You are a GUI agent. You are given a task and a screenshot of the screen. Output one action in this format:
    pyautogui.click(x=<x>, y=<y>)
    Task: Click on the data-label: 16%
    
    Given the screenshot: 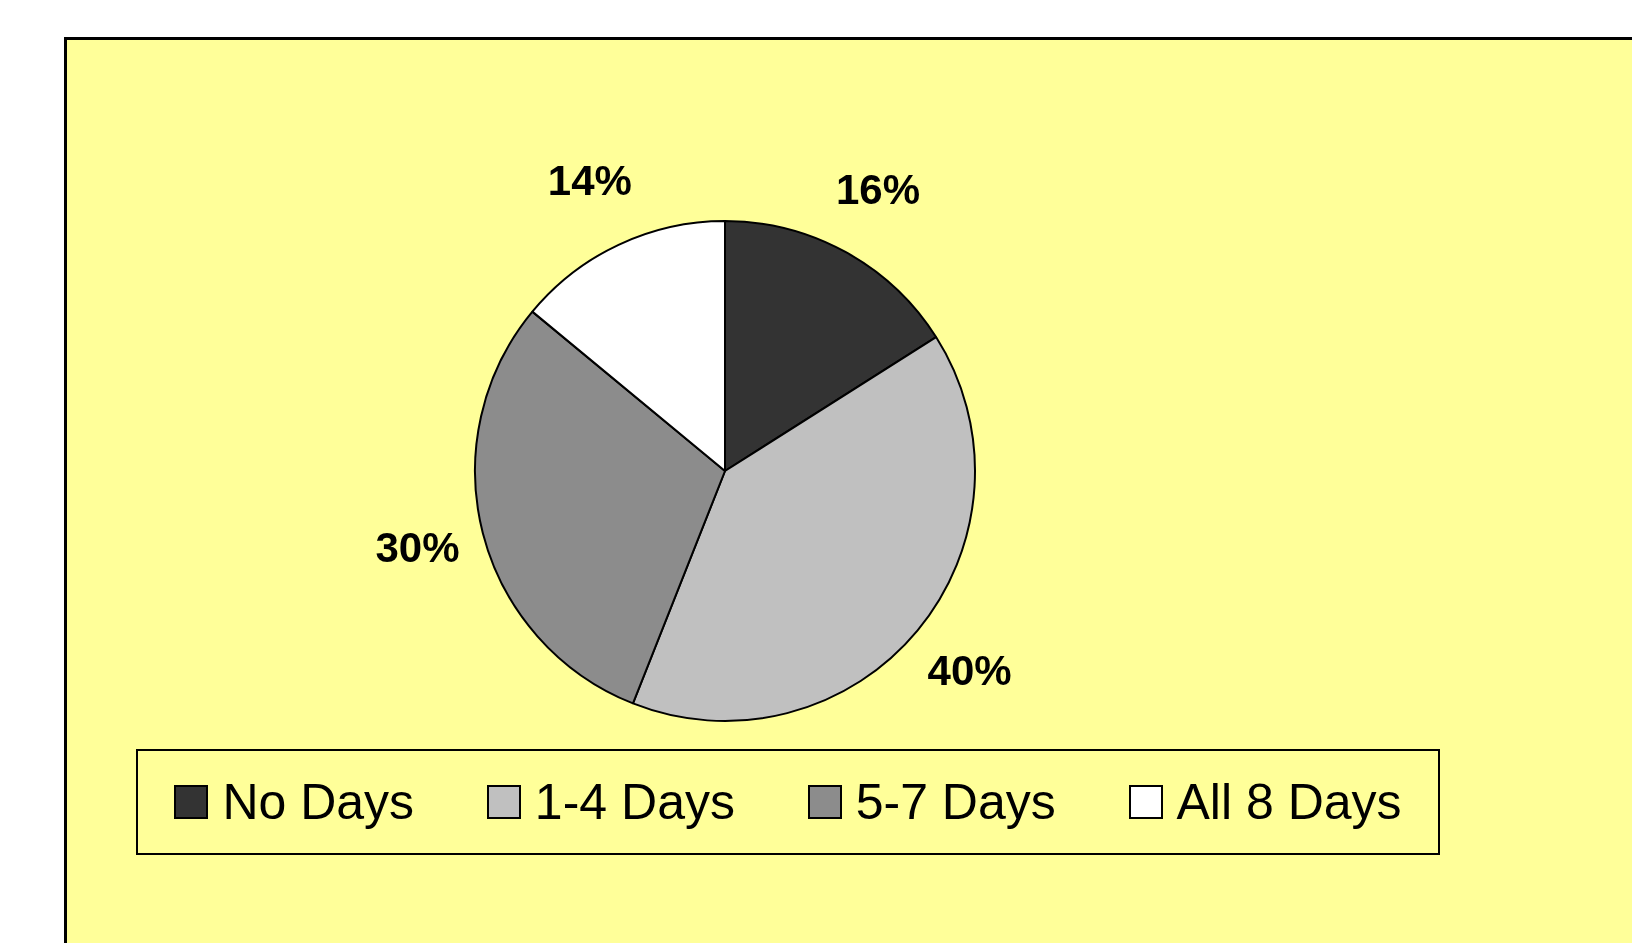 What is the action you would take?
    pyautogui.click(x=877, y=190)
    